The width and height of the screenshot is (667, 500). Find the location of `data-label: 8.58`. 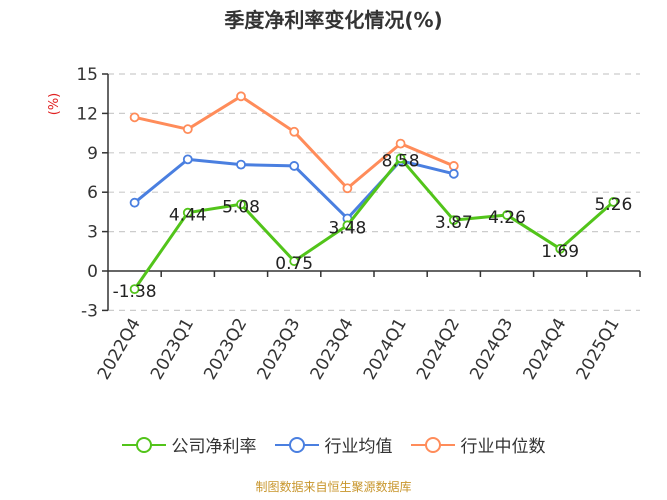

data-label: 8.58 is located at coordinates (401, 161).